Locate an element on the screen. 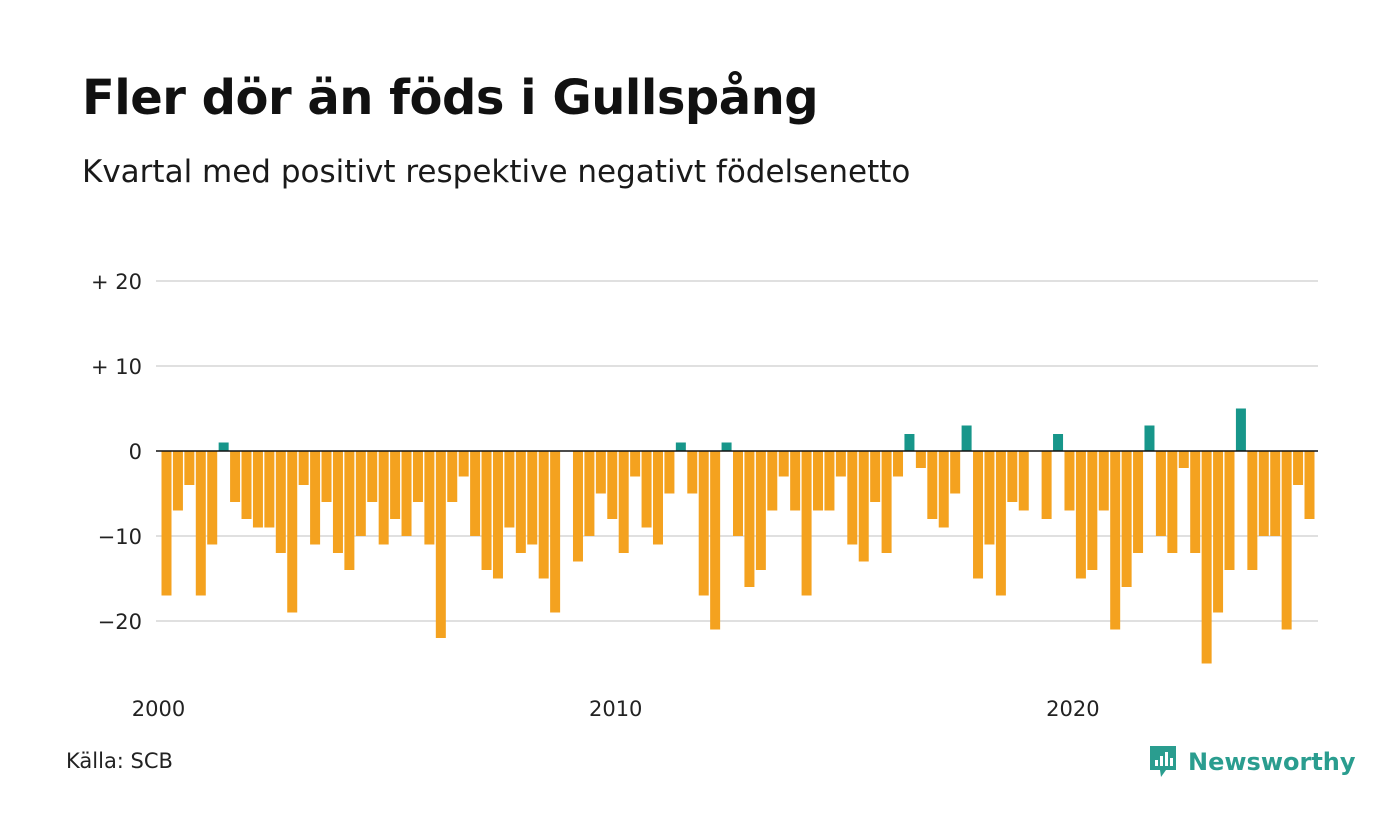 This screenshot has width=1400, height=840. y-tick-label: −10 is located at coordinates (120, 537).